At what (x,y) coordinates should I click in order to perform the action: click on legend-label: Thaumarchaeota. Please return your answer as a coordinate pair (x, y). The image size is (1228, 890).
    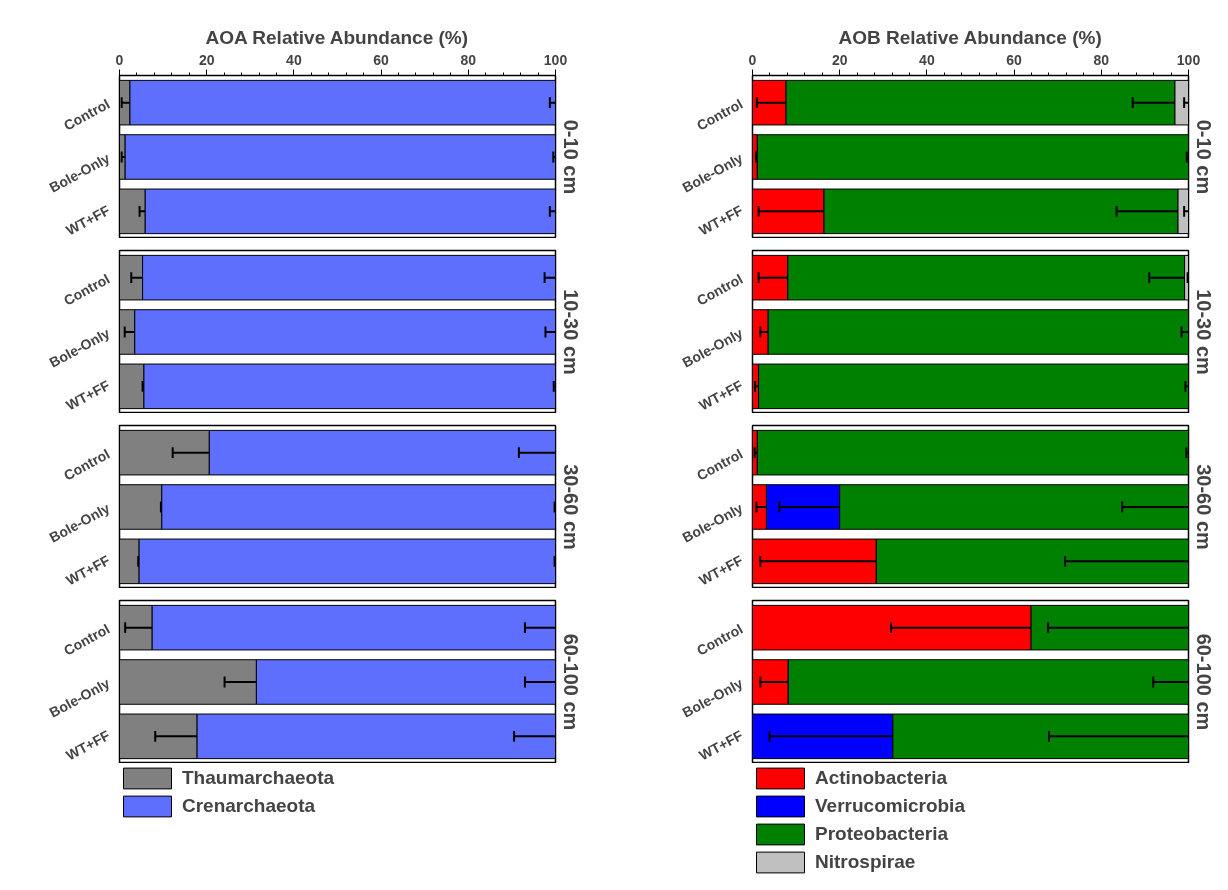
    Looking at the image, I should click on (258, 778).